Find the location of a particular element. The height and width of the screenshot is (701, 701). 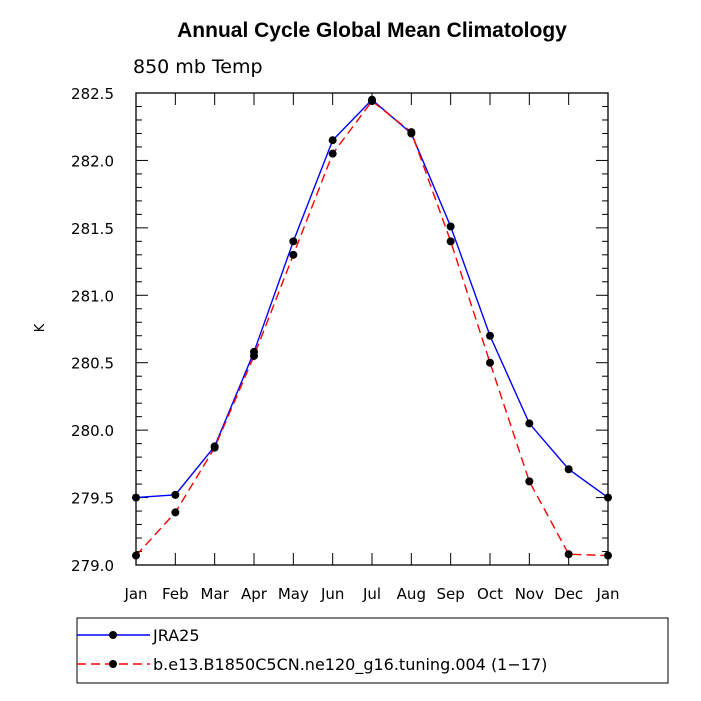

chart-subtitle: 850 mb Temp is located at coordinates (198, 67).